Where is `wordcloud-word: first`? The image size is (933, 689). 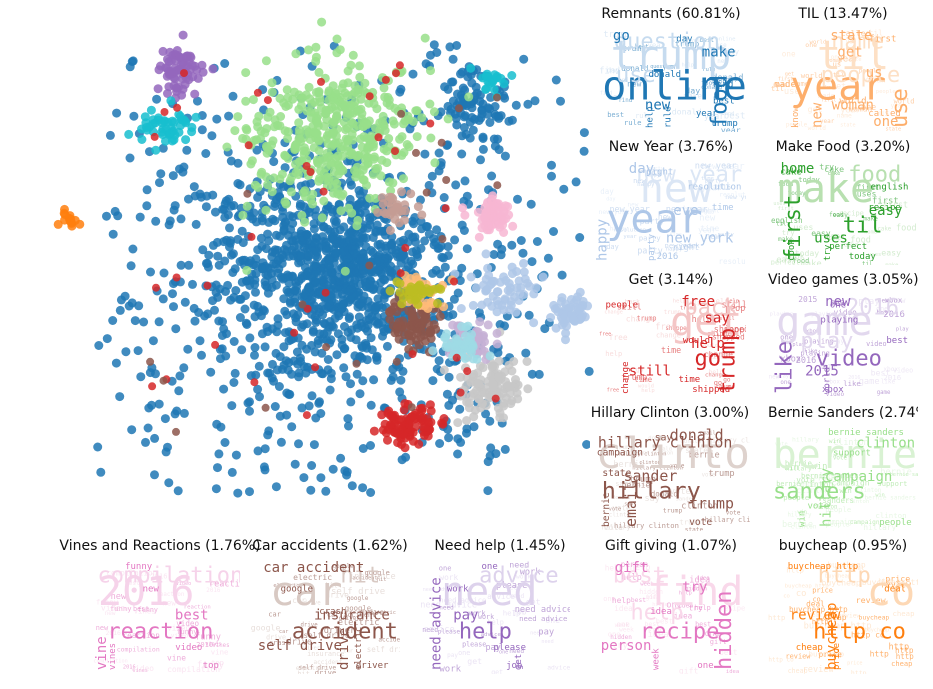
wordcloud-word: first is located at coordinates (793, 228).